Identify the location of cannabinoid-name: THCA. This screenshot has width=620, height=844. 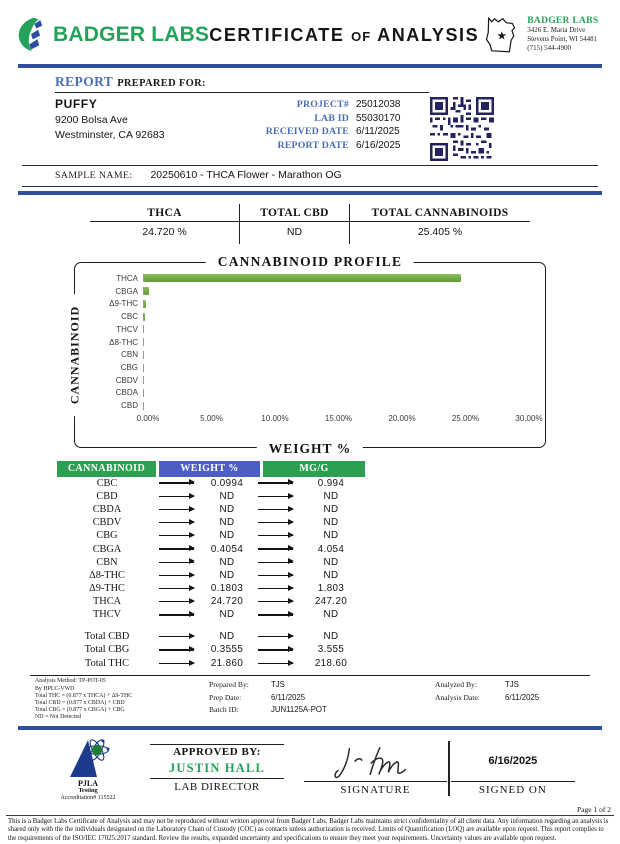
(107, 602).